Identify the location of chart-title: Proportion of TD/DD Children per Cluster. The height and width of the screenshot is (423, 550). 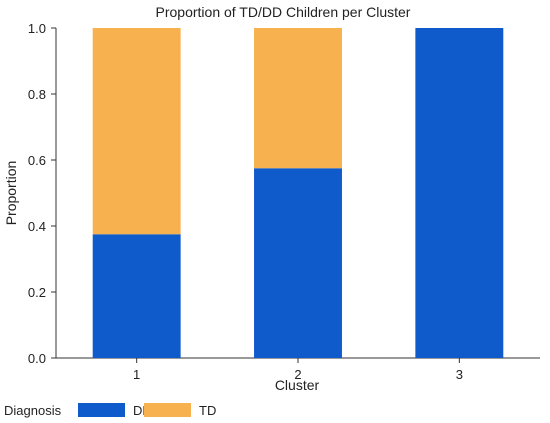
(283, 12).